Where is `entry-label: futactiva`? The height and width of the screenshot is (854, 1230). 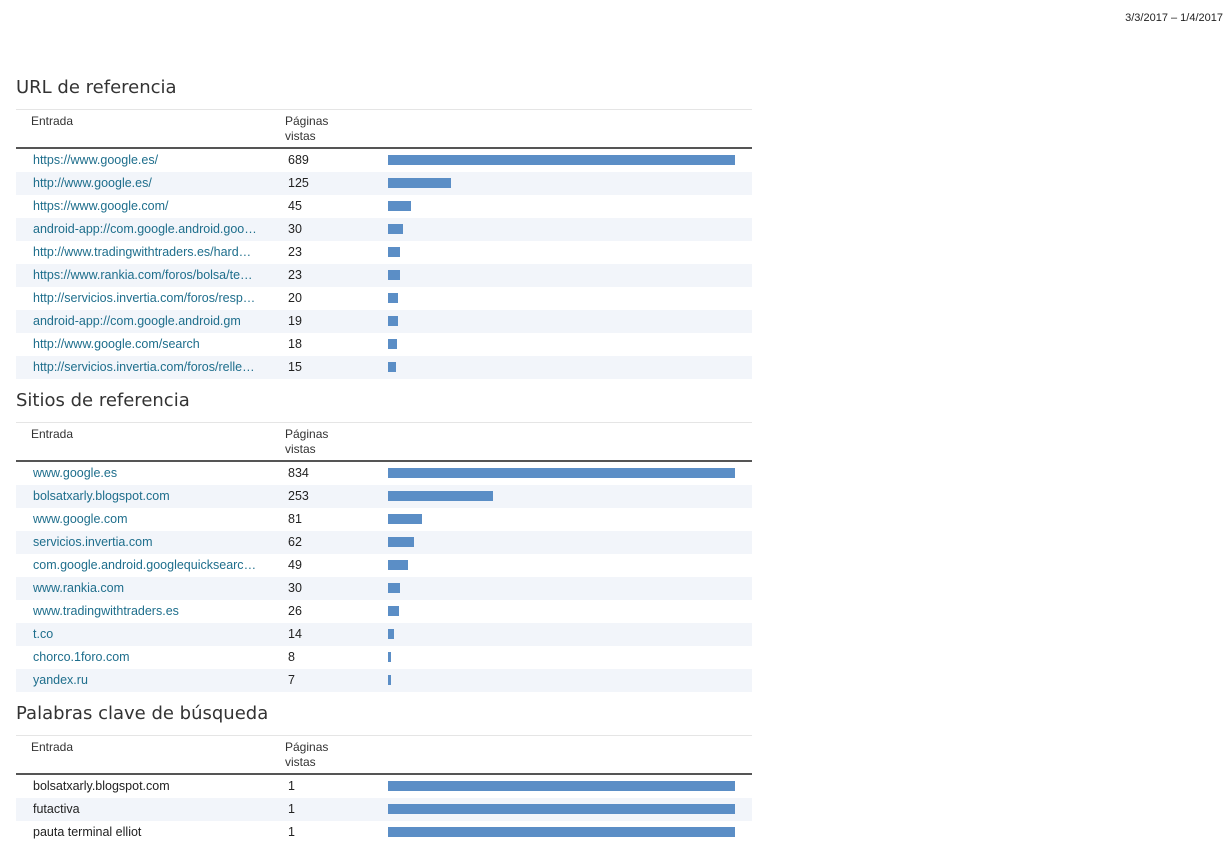
entry-label: futactiva is located at coordinates (56, 809).